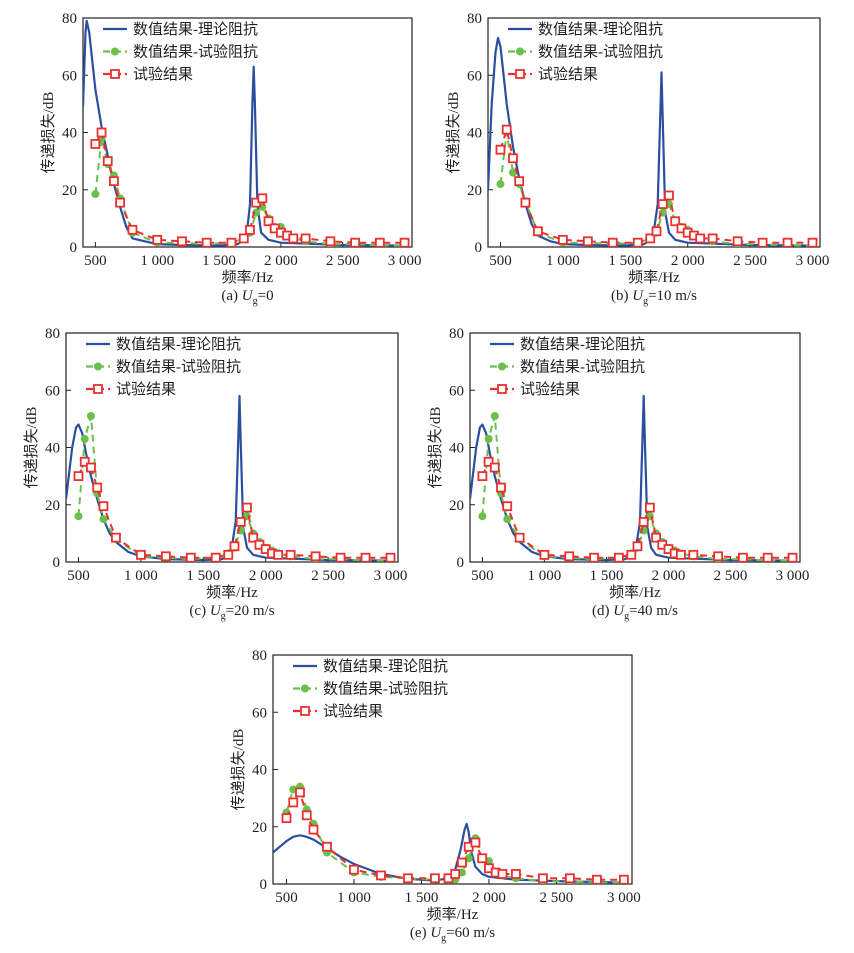 This screenshot has height=953, width=854. What do you see at coordinates (286, 898) in the screenshot?
I see `x-tick-label: 500` at bounding box center [286, 898].